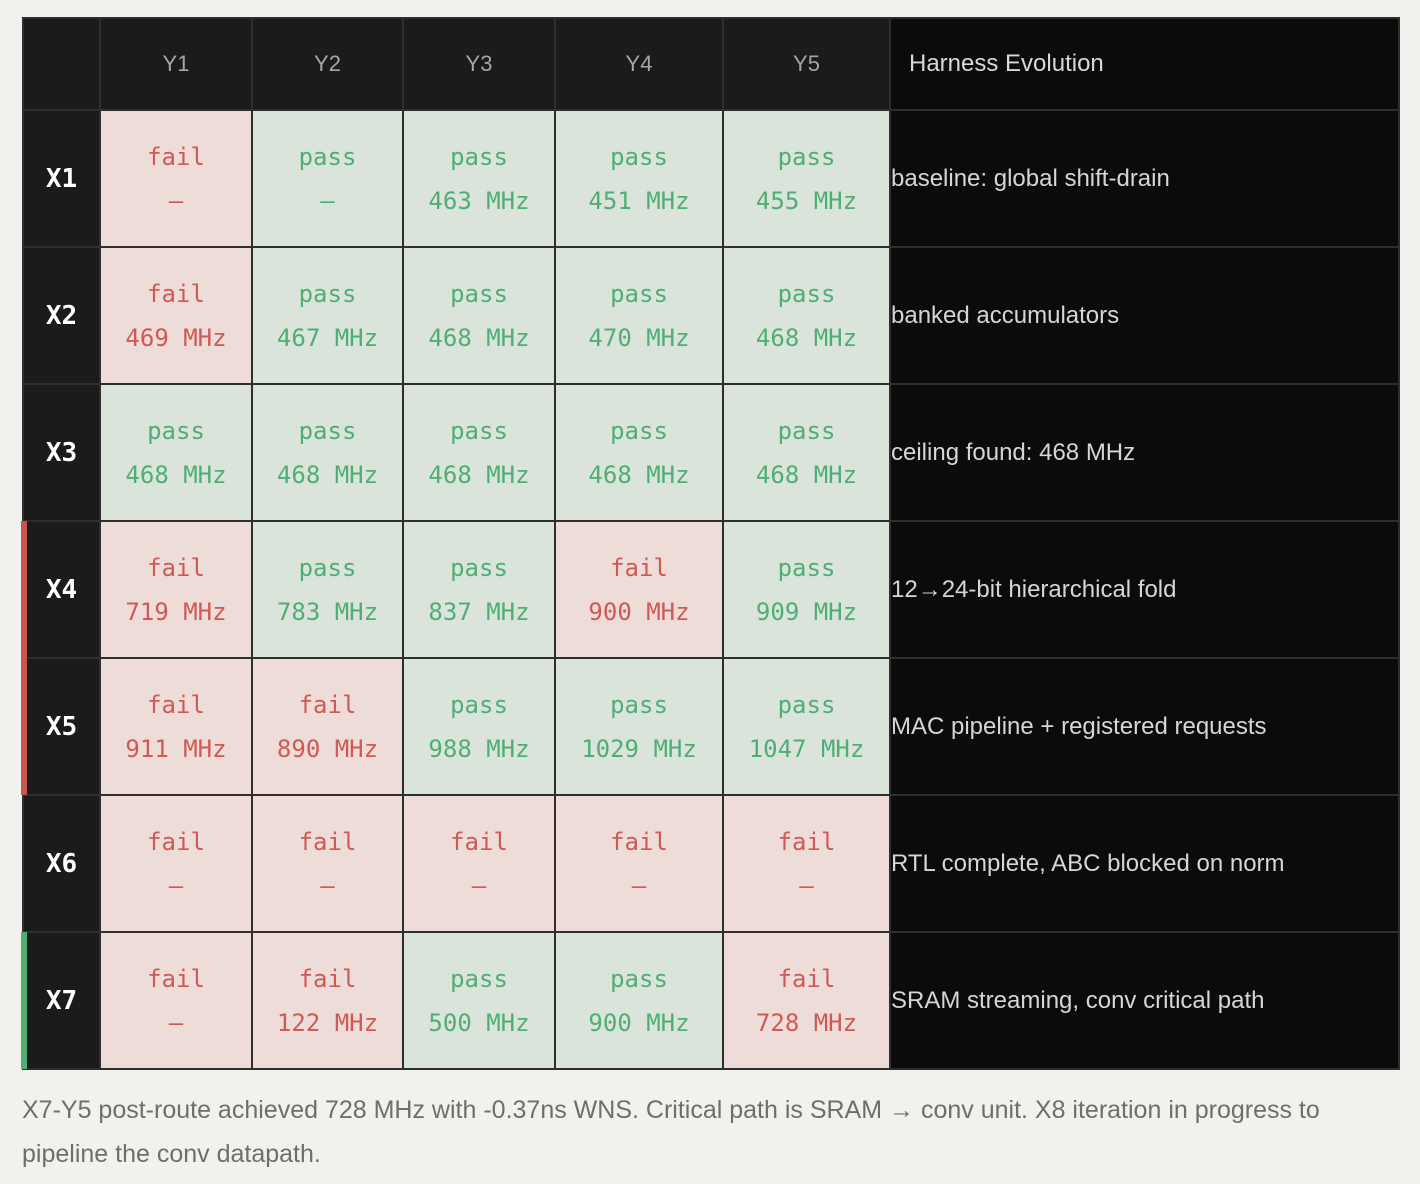 The image size is (1420, 1184). Describe the element at coordinates (176, 64) in the screenshot. I see `column-header-y1: Y1` at that location.